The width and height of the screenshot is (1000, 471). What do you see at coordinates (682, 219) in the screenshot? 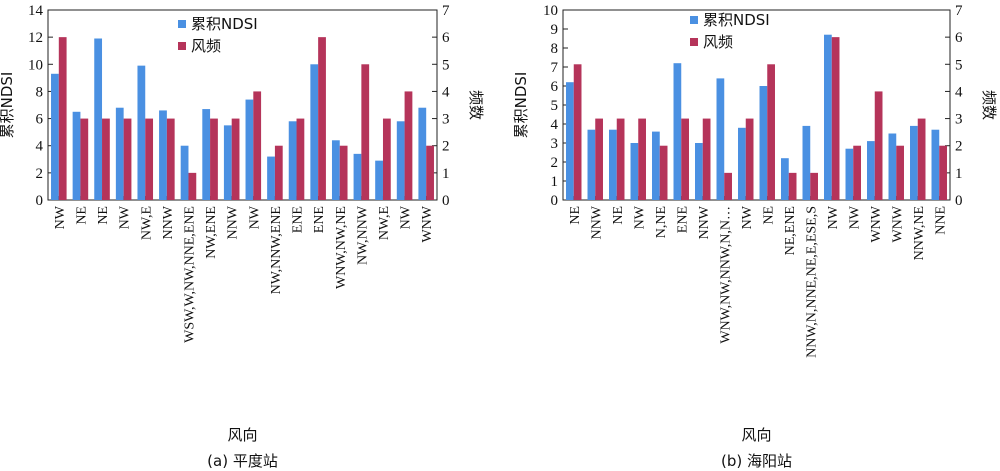
I see `panel2-category-label: ENE` at bounding box center [682, 219].